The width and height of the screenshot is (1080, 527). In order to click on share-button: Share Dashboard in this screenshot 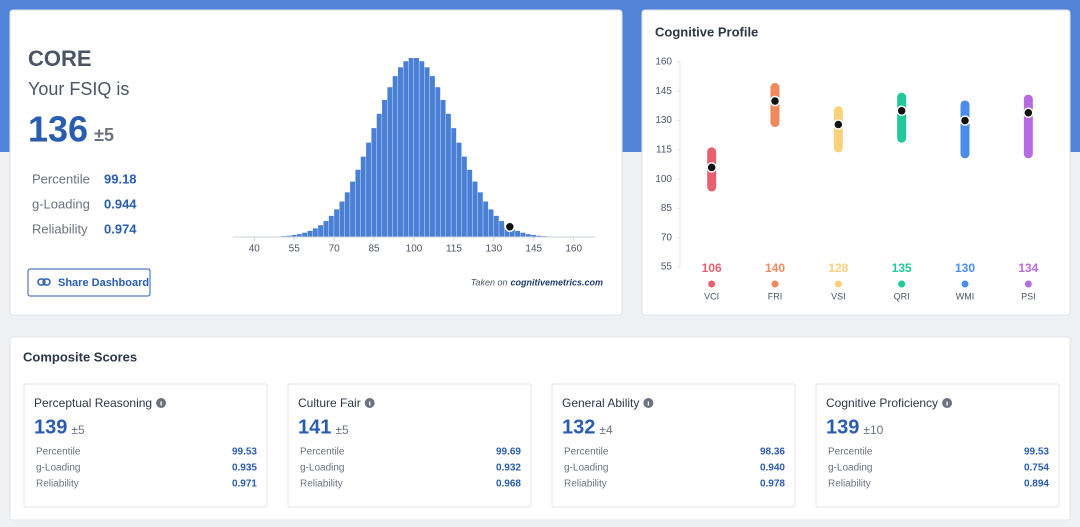, I will do `click(89, 282)`.